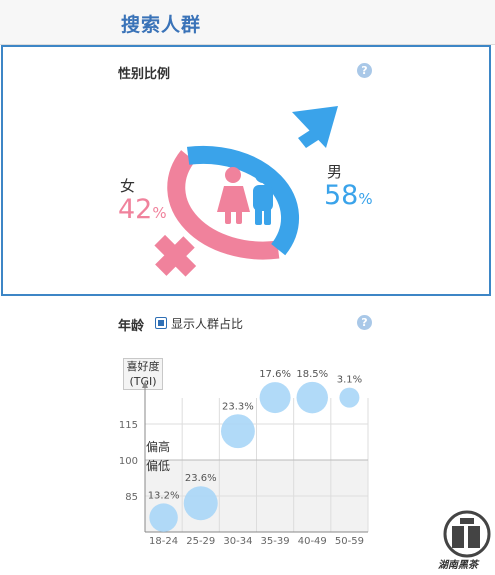 The height and width of the screenshot is (575, 495). I want to click on female-percent: 42%, so click(142, 209).